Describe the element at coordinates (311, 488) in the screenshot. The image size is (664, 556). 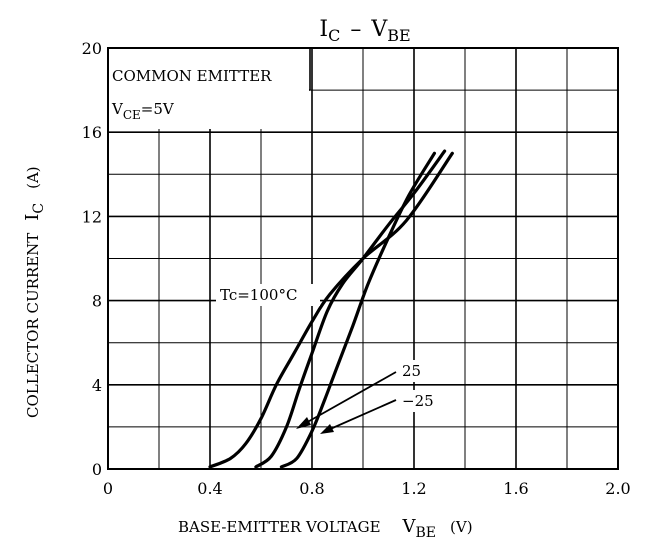
I see `x-tick-label: 0.8` at that location.